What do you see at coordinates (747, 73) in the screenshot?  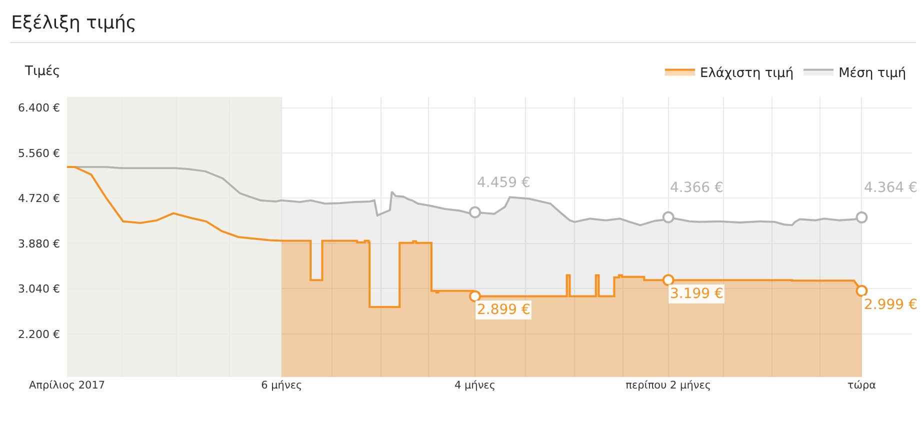 I see `legend-label: Ελάχιστη τιμή` at bounding box center [747, 73].